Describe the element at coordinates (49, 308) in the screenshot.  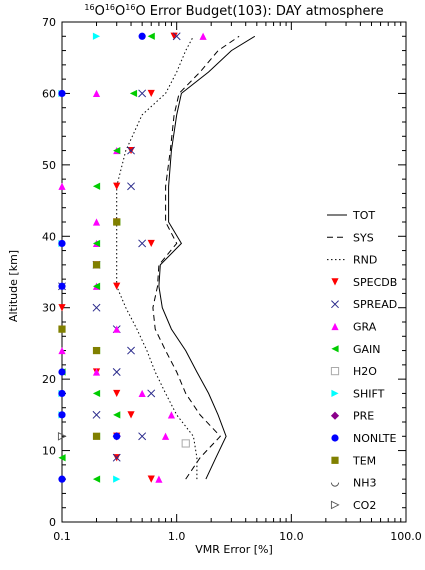
I see `y-tick-label: 30` at that location.